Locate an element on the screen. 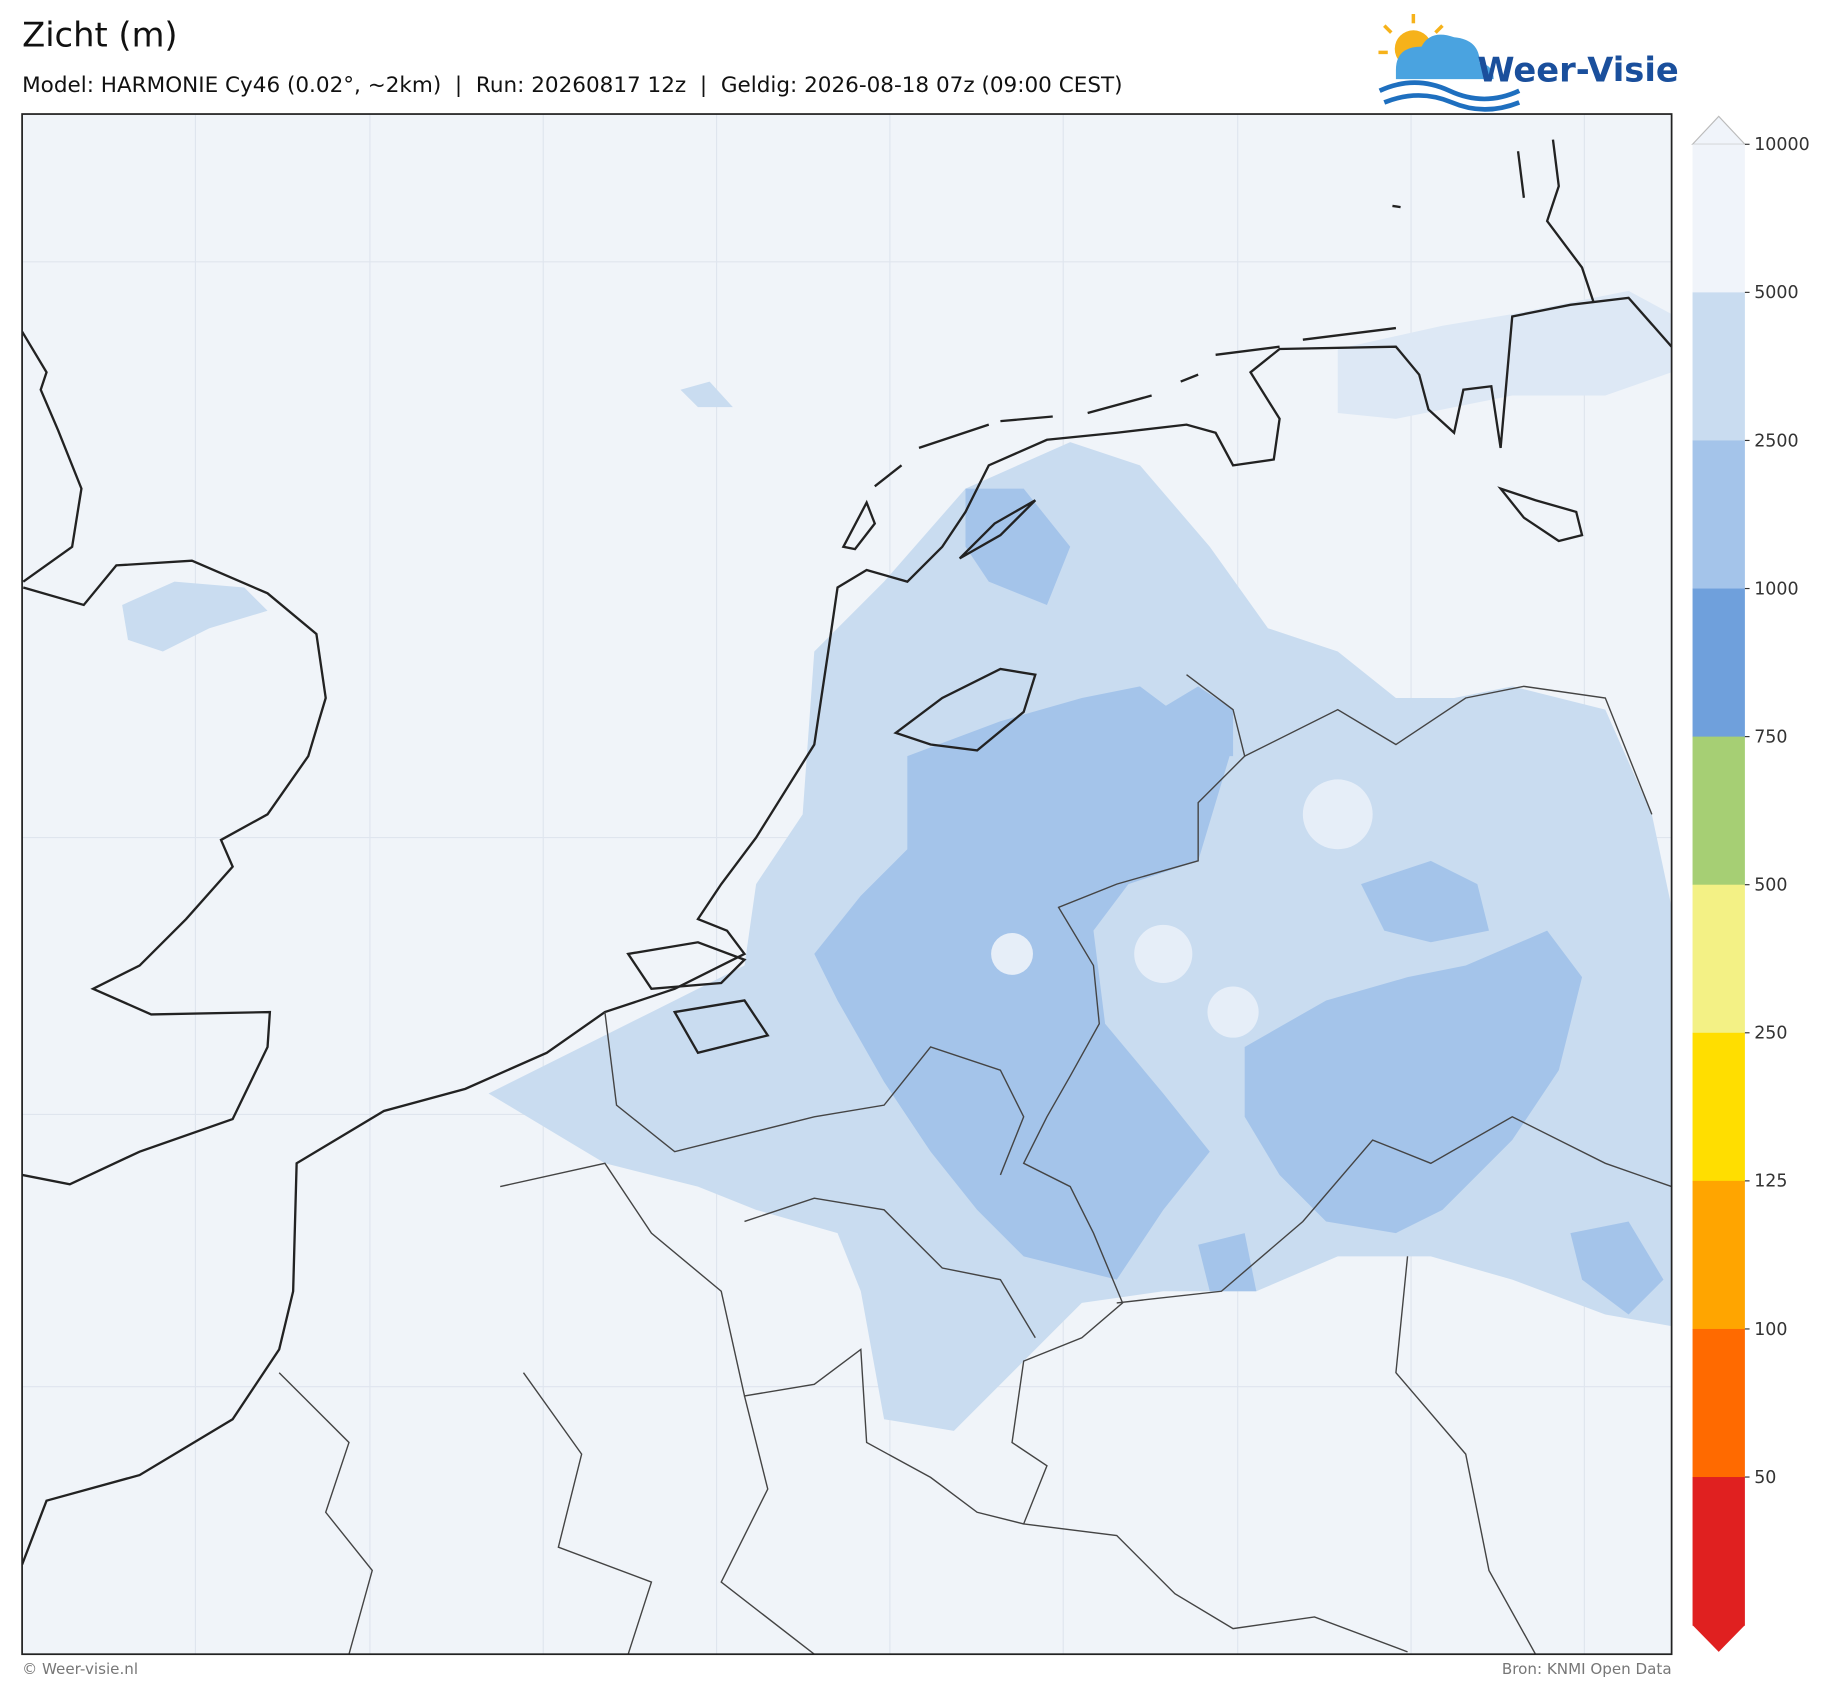 The image size is (1824, 1685). colorbar-tick-label: 250 is located at coordinates (1770, 1034).